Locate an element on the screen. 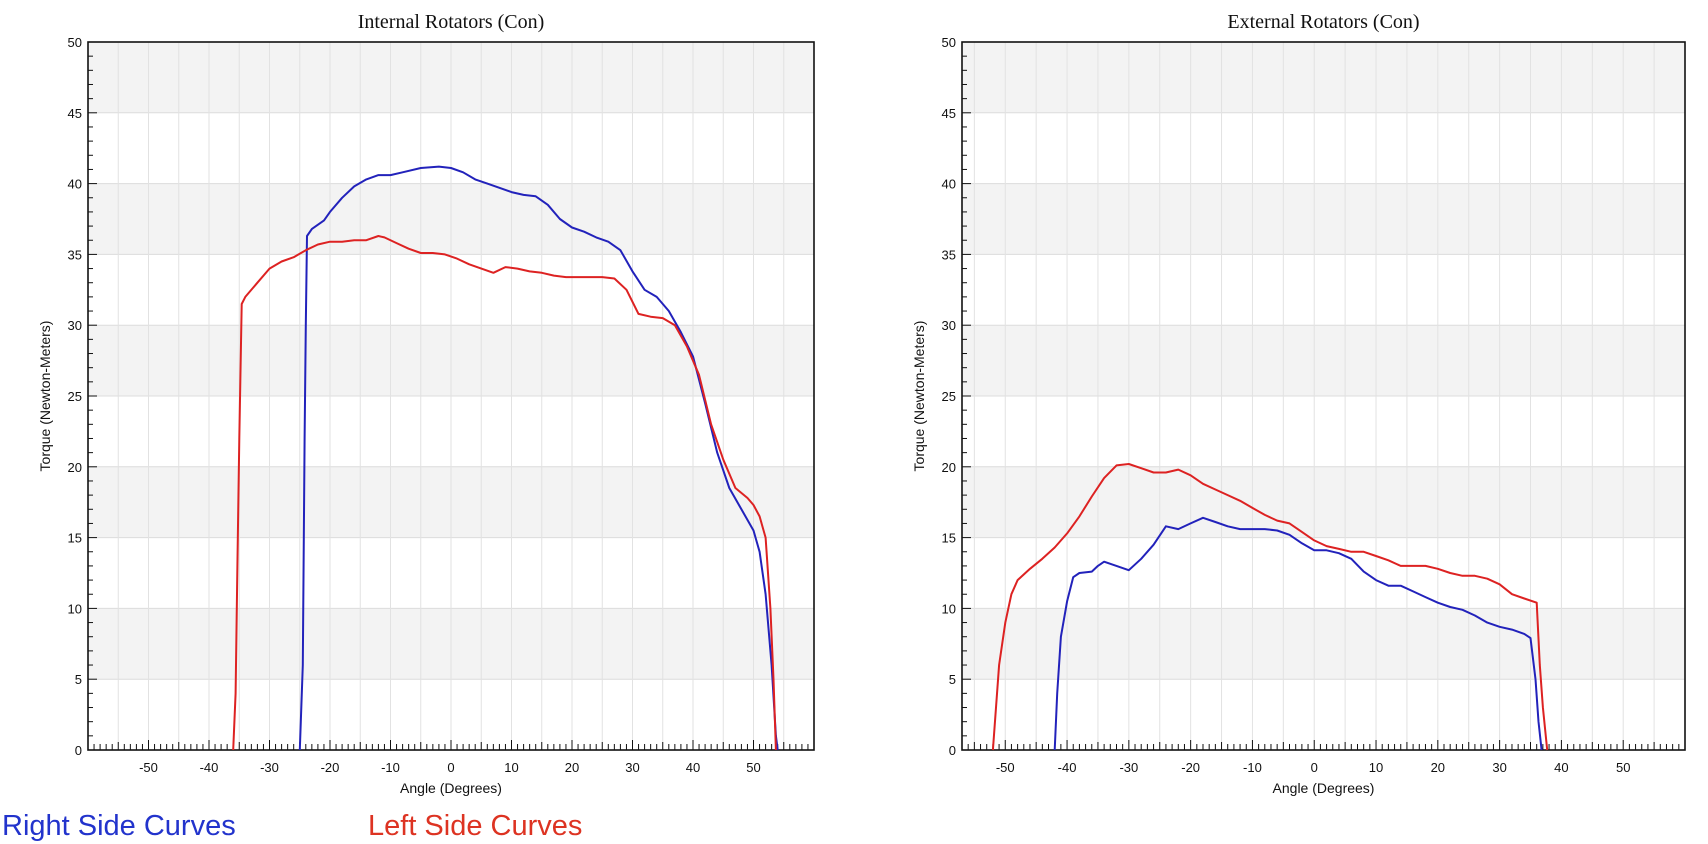  legend-left-side-curves: Left Side Curves is located at coordinates (475, 826).